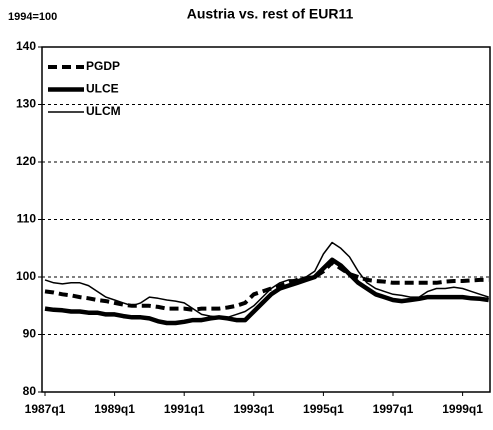 This screenshot has height=430, width=493. What do you see at coordinates (30, 391) in the screenshot?
I see `y-tick-label: 80` at bounding box center [30, 391].